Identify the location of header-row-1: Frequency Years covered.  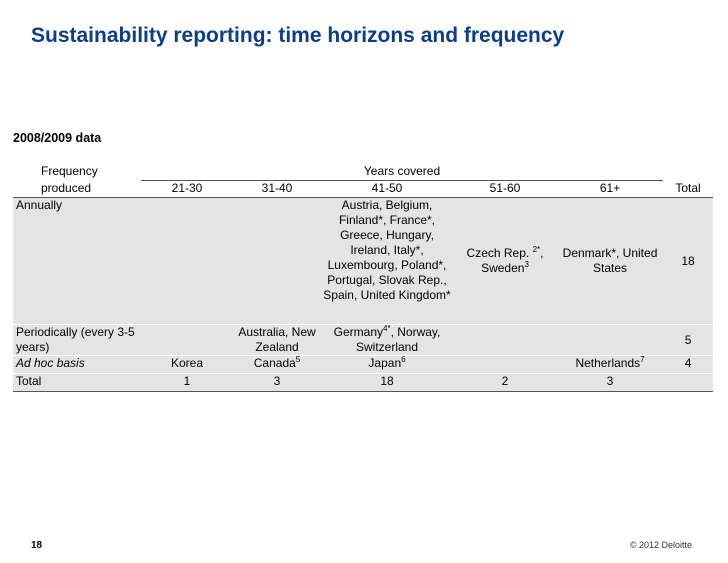
(363, 172).